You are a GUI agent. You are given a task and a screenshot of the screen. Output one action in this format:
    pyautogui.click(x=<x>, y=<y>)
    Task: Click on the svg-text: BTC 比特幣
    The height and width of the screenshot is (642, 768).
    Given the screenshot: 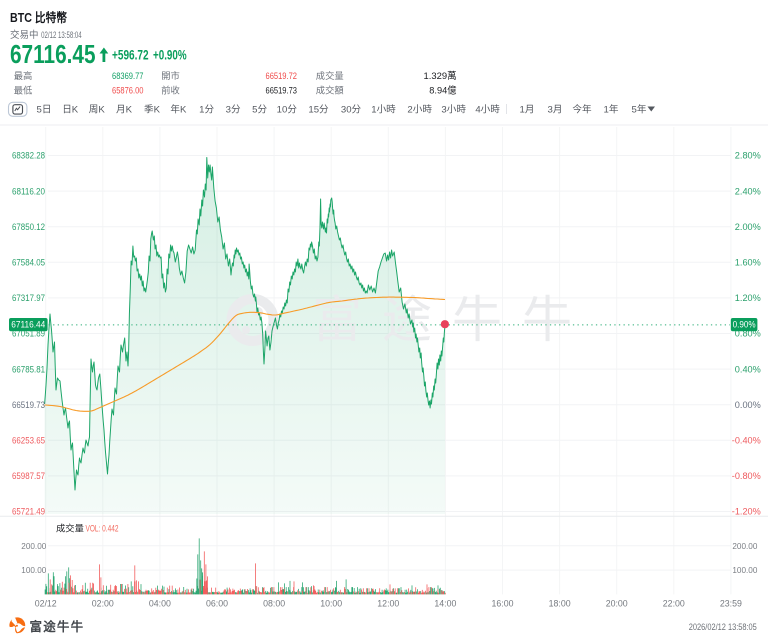 What is the action you would take?
    pyautogui.click(x=38, y=17)
    